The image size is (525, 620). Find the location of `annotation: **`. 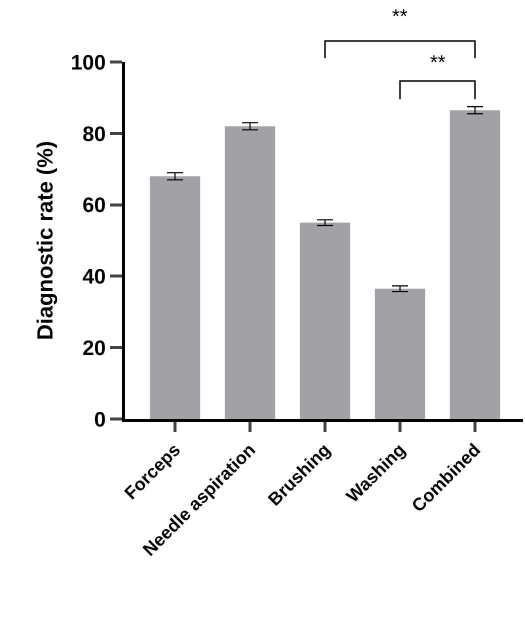

annotation: ** is located at coordinates (438, 63).